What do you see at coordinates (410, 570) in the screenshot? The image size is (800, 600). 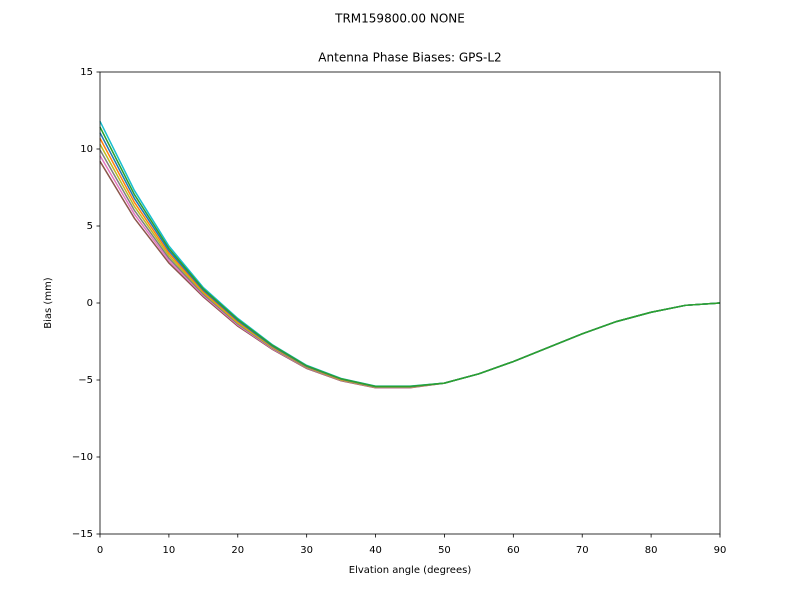 I see `x-axis-label: Elvation angle (degrees)` at bounding box center [410, 570].